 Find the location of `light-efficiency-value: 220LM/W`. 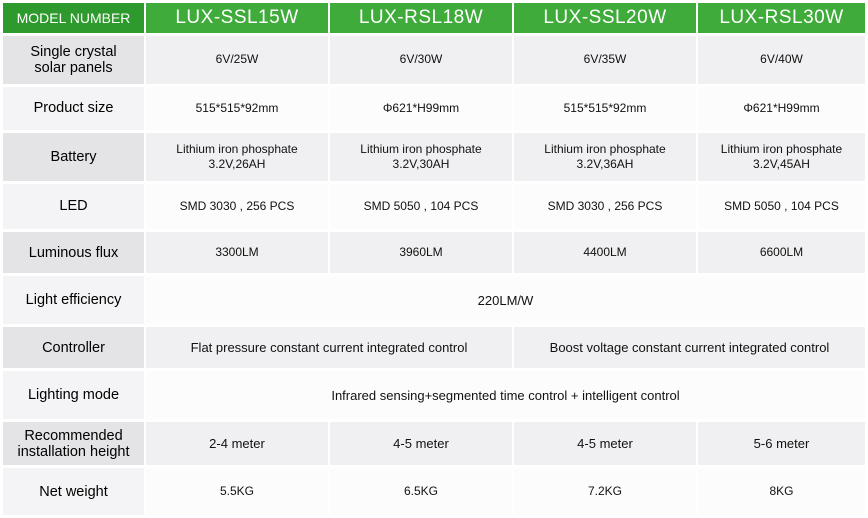

light-efficiency-value: 220LM/W is located at coordinates (505, 300).